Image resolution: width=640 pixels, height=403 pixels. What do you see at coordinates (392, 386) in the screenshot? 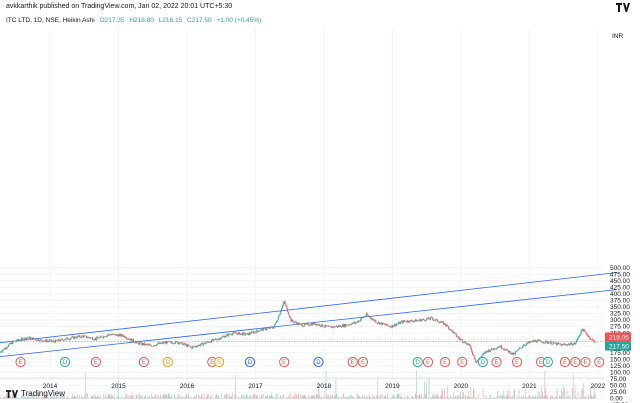
I see `time-tick-label: 2019` at bounding box center [392, 386].